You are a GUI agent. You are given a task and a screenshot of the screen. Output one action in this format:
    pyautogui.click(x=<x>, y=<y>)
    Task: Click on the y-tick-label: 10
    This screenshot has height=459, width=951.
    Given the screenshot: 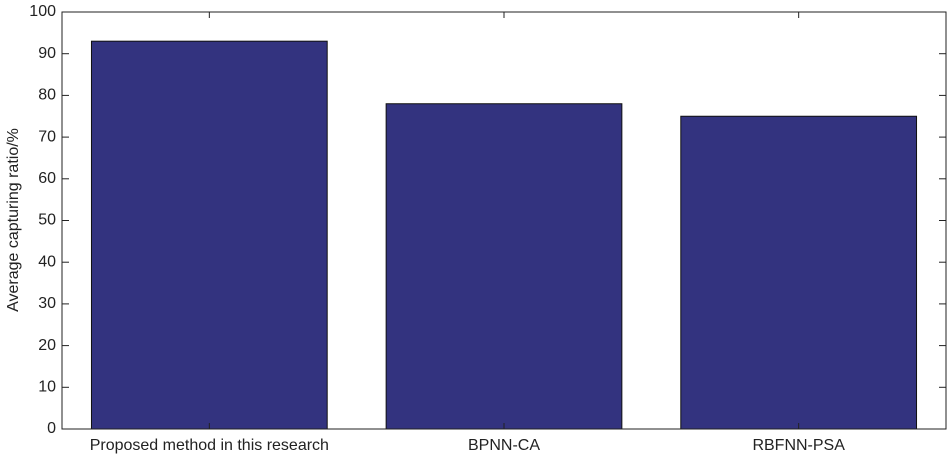 What is the action you would take?
    pyautogui.click(x=47, y=387)
    